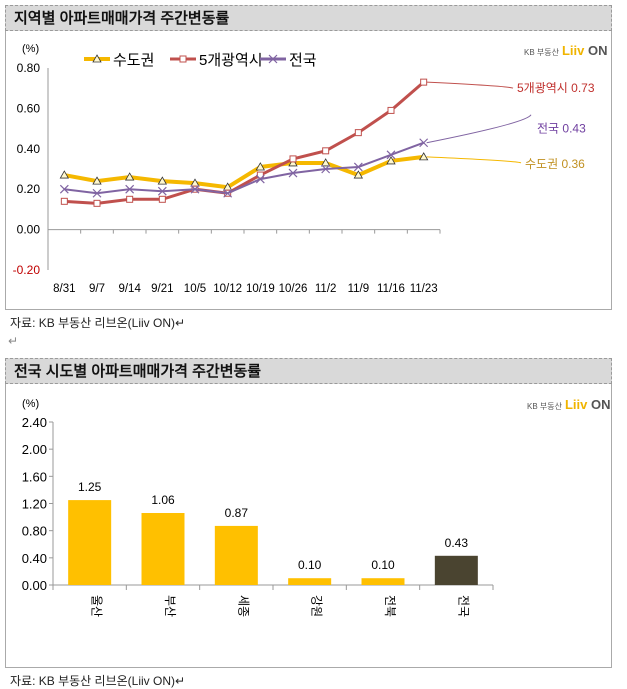 The image size is (627, 689). I want to click on chart1-title: 지역별 아파트매매가격 주간변동률, so click(308, 18).